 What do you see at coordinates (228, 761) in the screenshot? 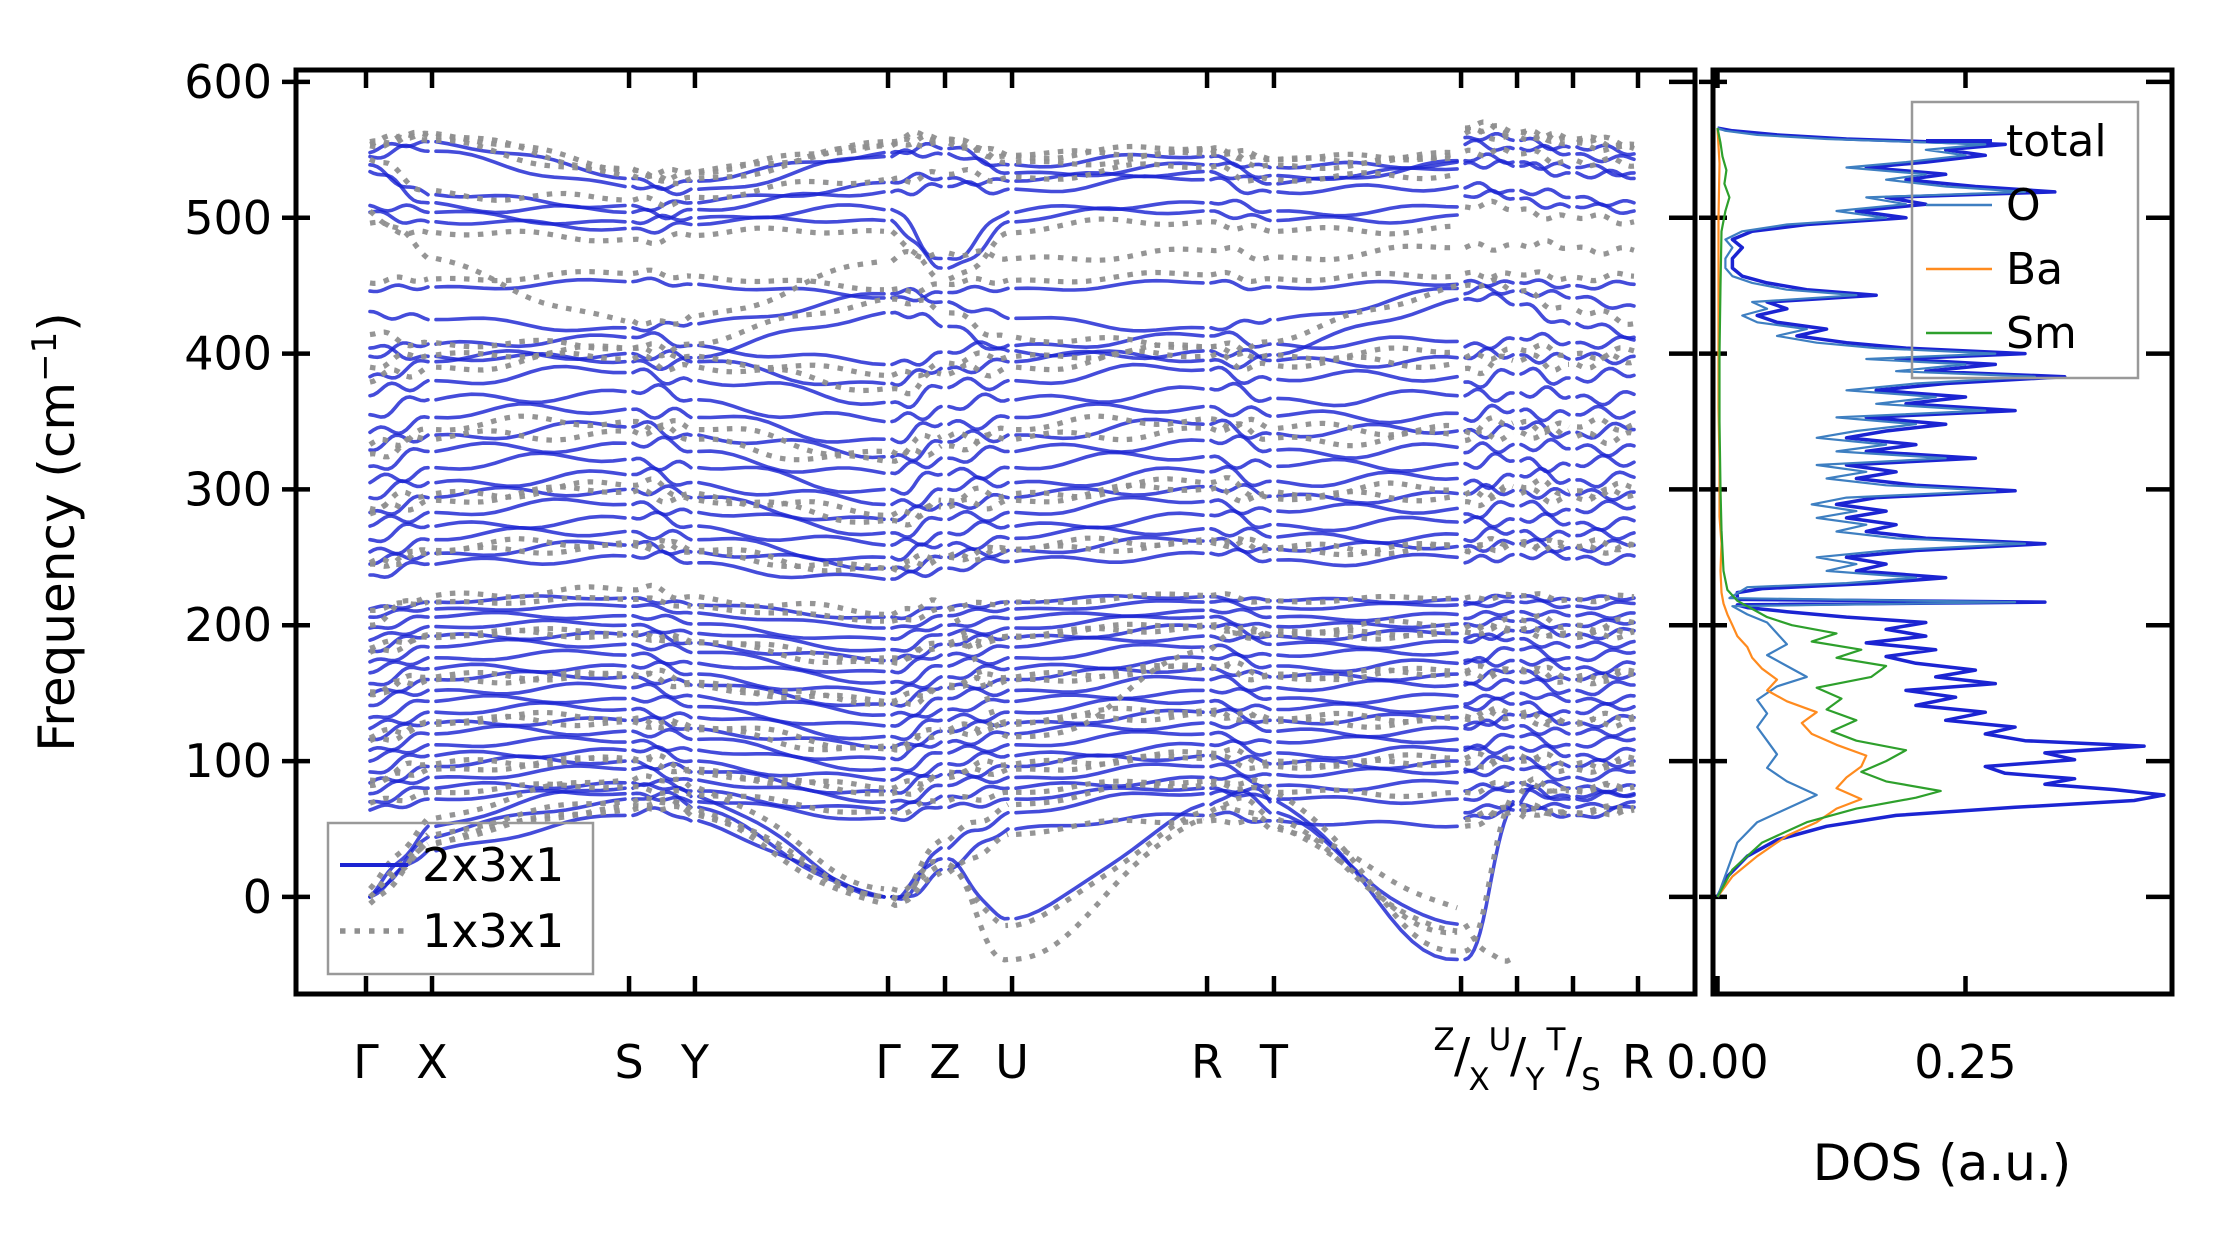
I see `y-tick-label: 100` at bounding box center [228, 761].